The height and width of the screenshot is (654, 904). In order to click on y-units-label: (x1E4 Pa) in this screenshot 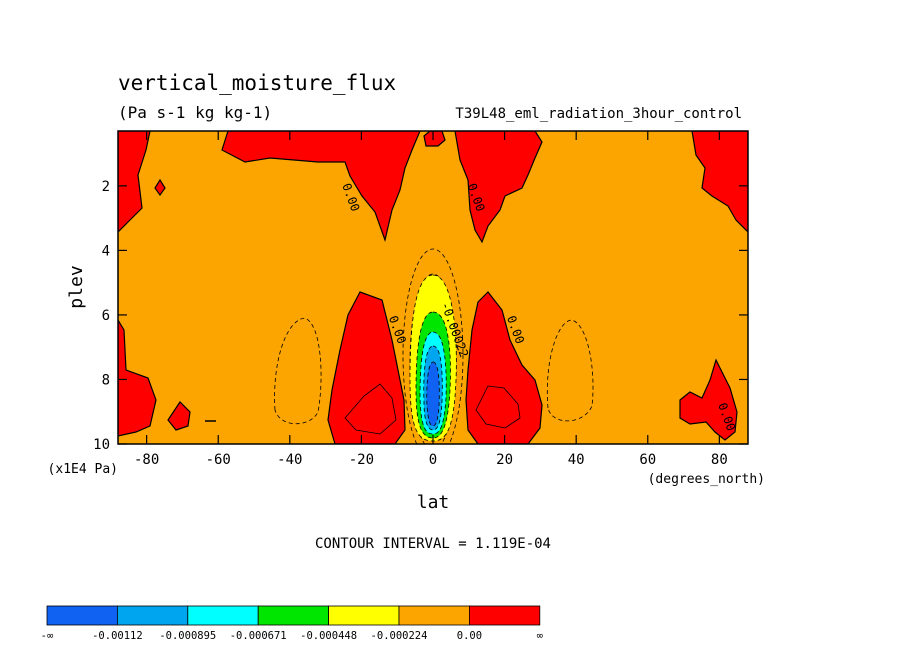, I will do `click(83, 469)`.